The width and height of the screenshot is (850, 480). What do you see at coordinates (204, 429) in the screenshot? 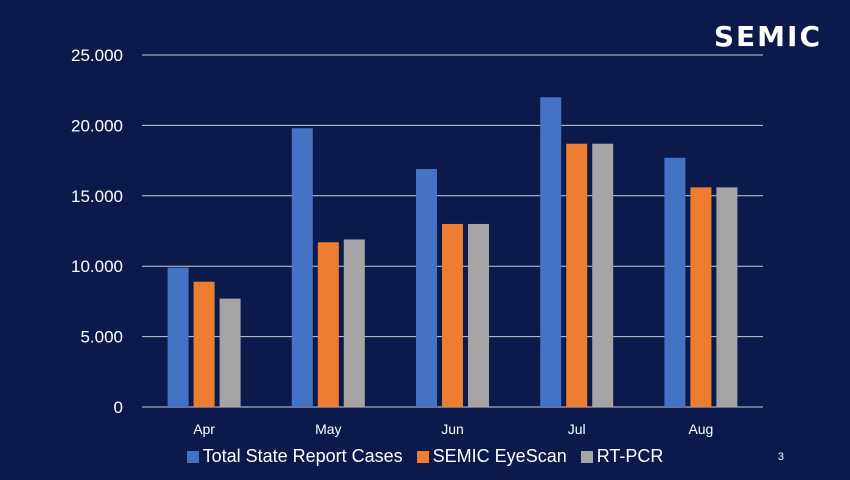
I see `x-tick-label: Apr` at bounding box center [204, 429].